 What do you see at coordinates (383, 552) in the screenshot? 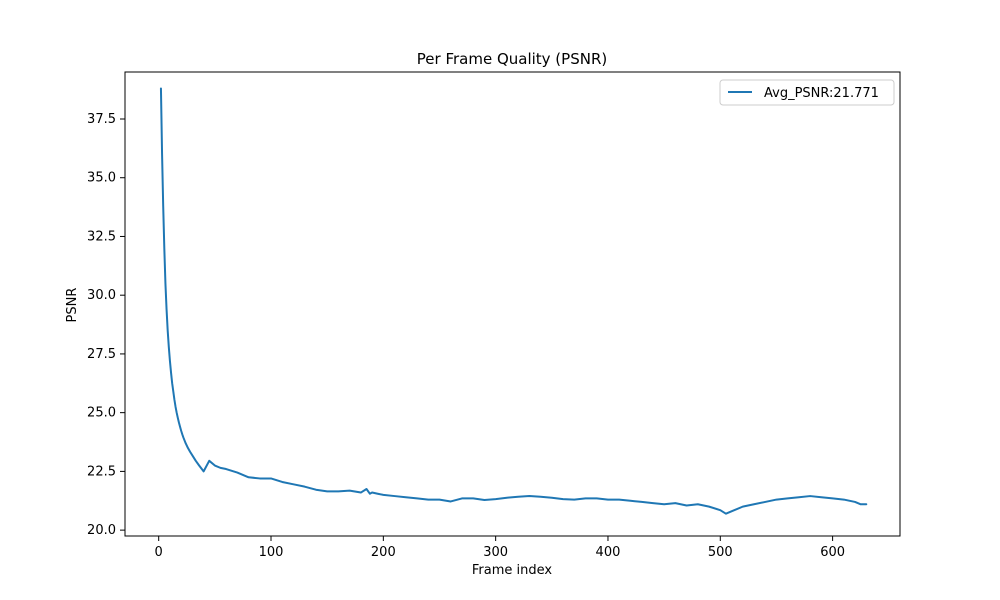
I see `x-tick-label: 200` at bounding box center [383, 552].